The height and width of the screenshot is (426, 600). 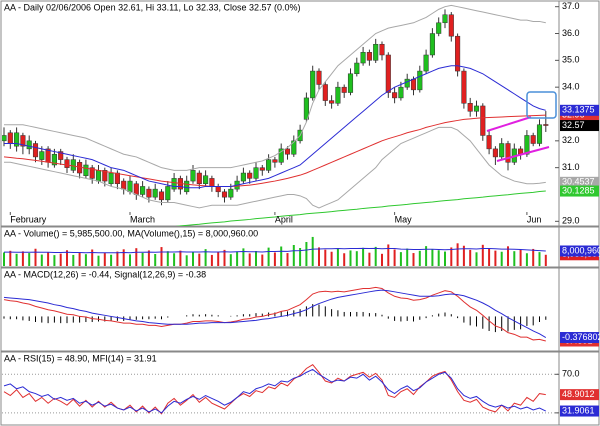 What do you see at coordinates (573, 125) in the screenshot?
I see `value-box-label: 32.57` at bounding box center [573, 125].